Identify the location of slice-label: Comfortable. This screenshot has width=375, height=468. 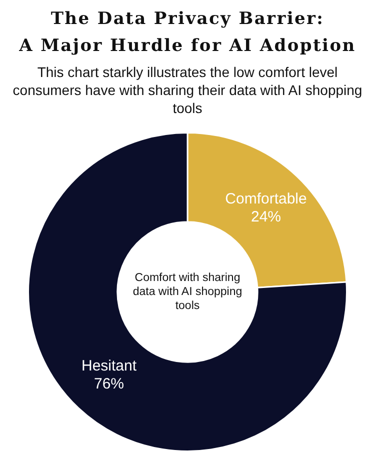
(266, 199).